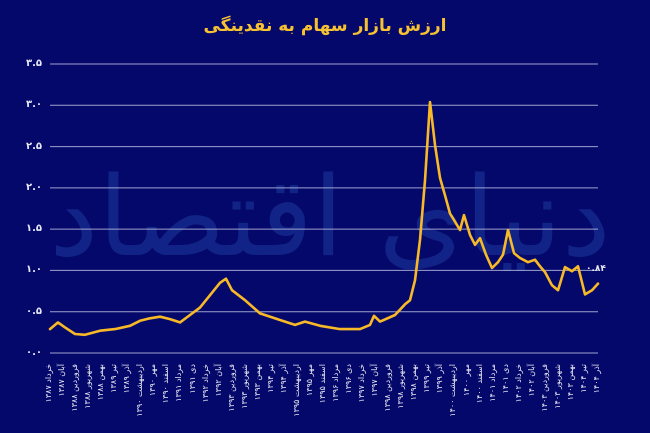  I want to click on x-tick-label: آذر ۱۴۰۴, so click(596, 379).